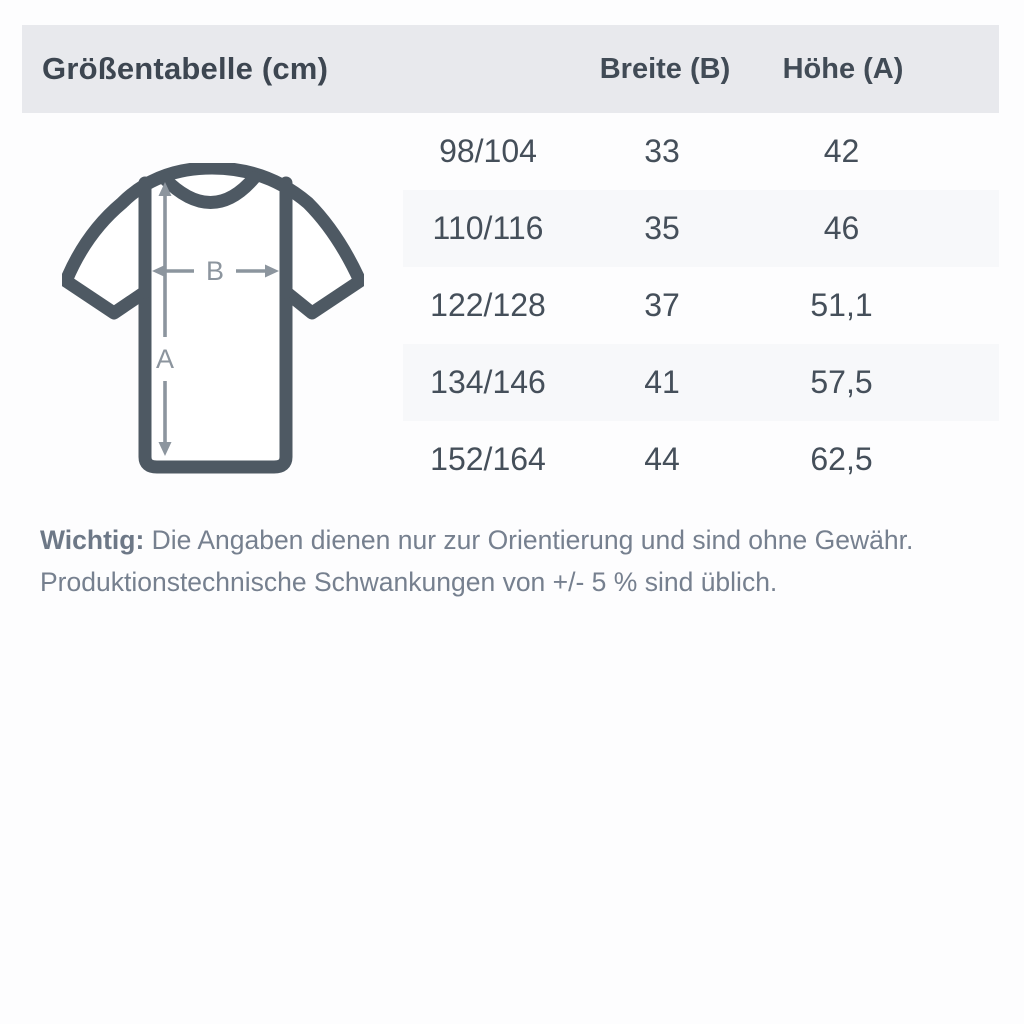 The image size is (1024, 1024). What do you see at coordinates (488, 459) in the screenshot?
I see `size-cell: 152/164` at bounding box center [488, 459].